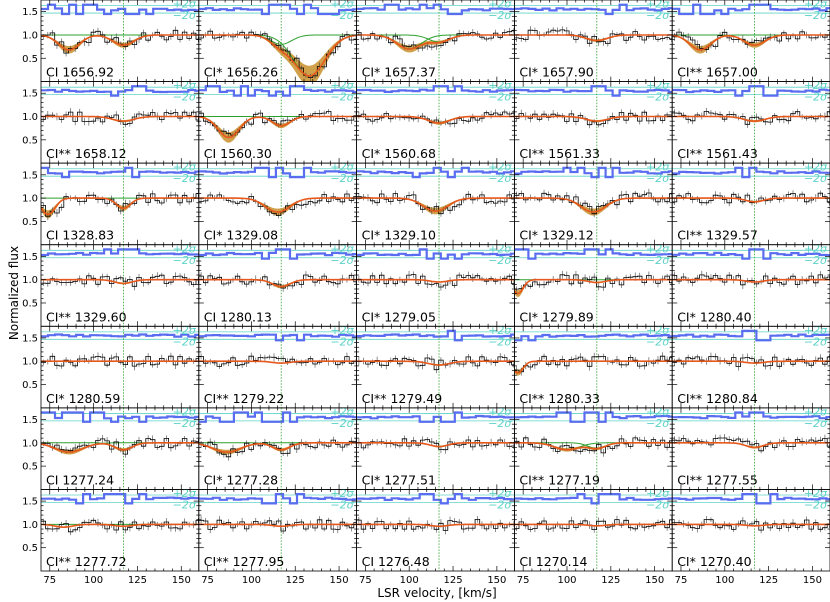 This screenshot has height=602, width=830. Describe the element at coordinates (80, 235) in the screenshot. I see `panel-line-label: CI 1328.83` at that location.